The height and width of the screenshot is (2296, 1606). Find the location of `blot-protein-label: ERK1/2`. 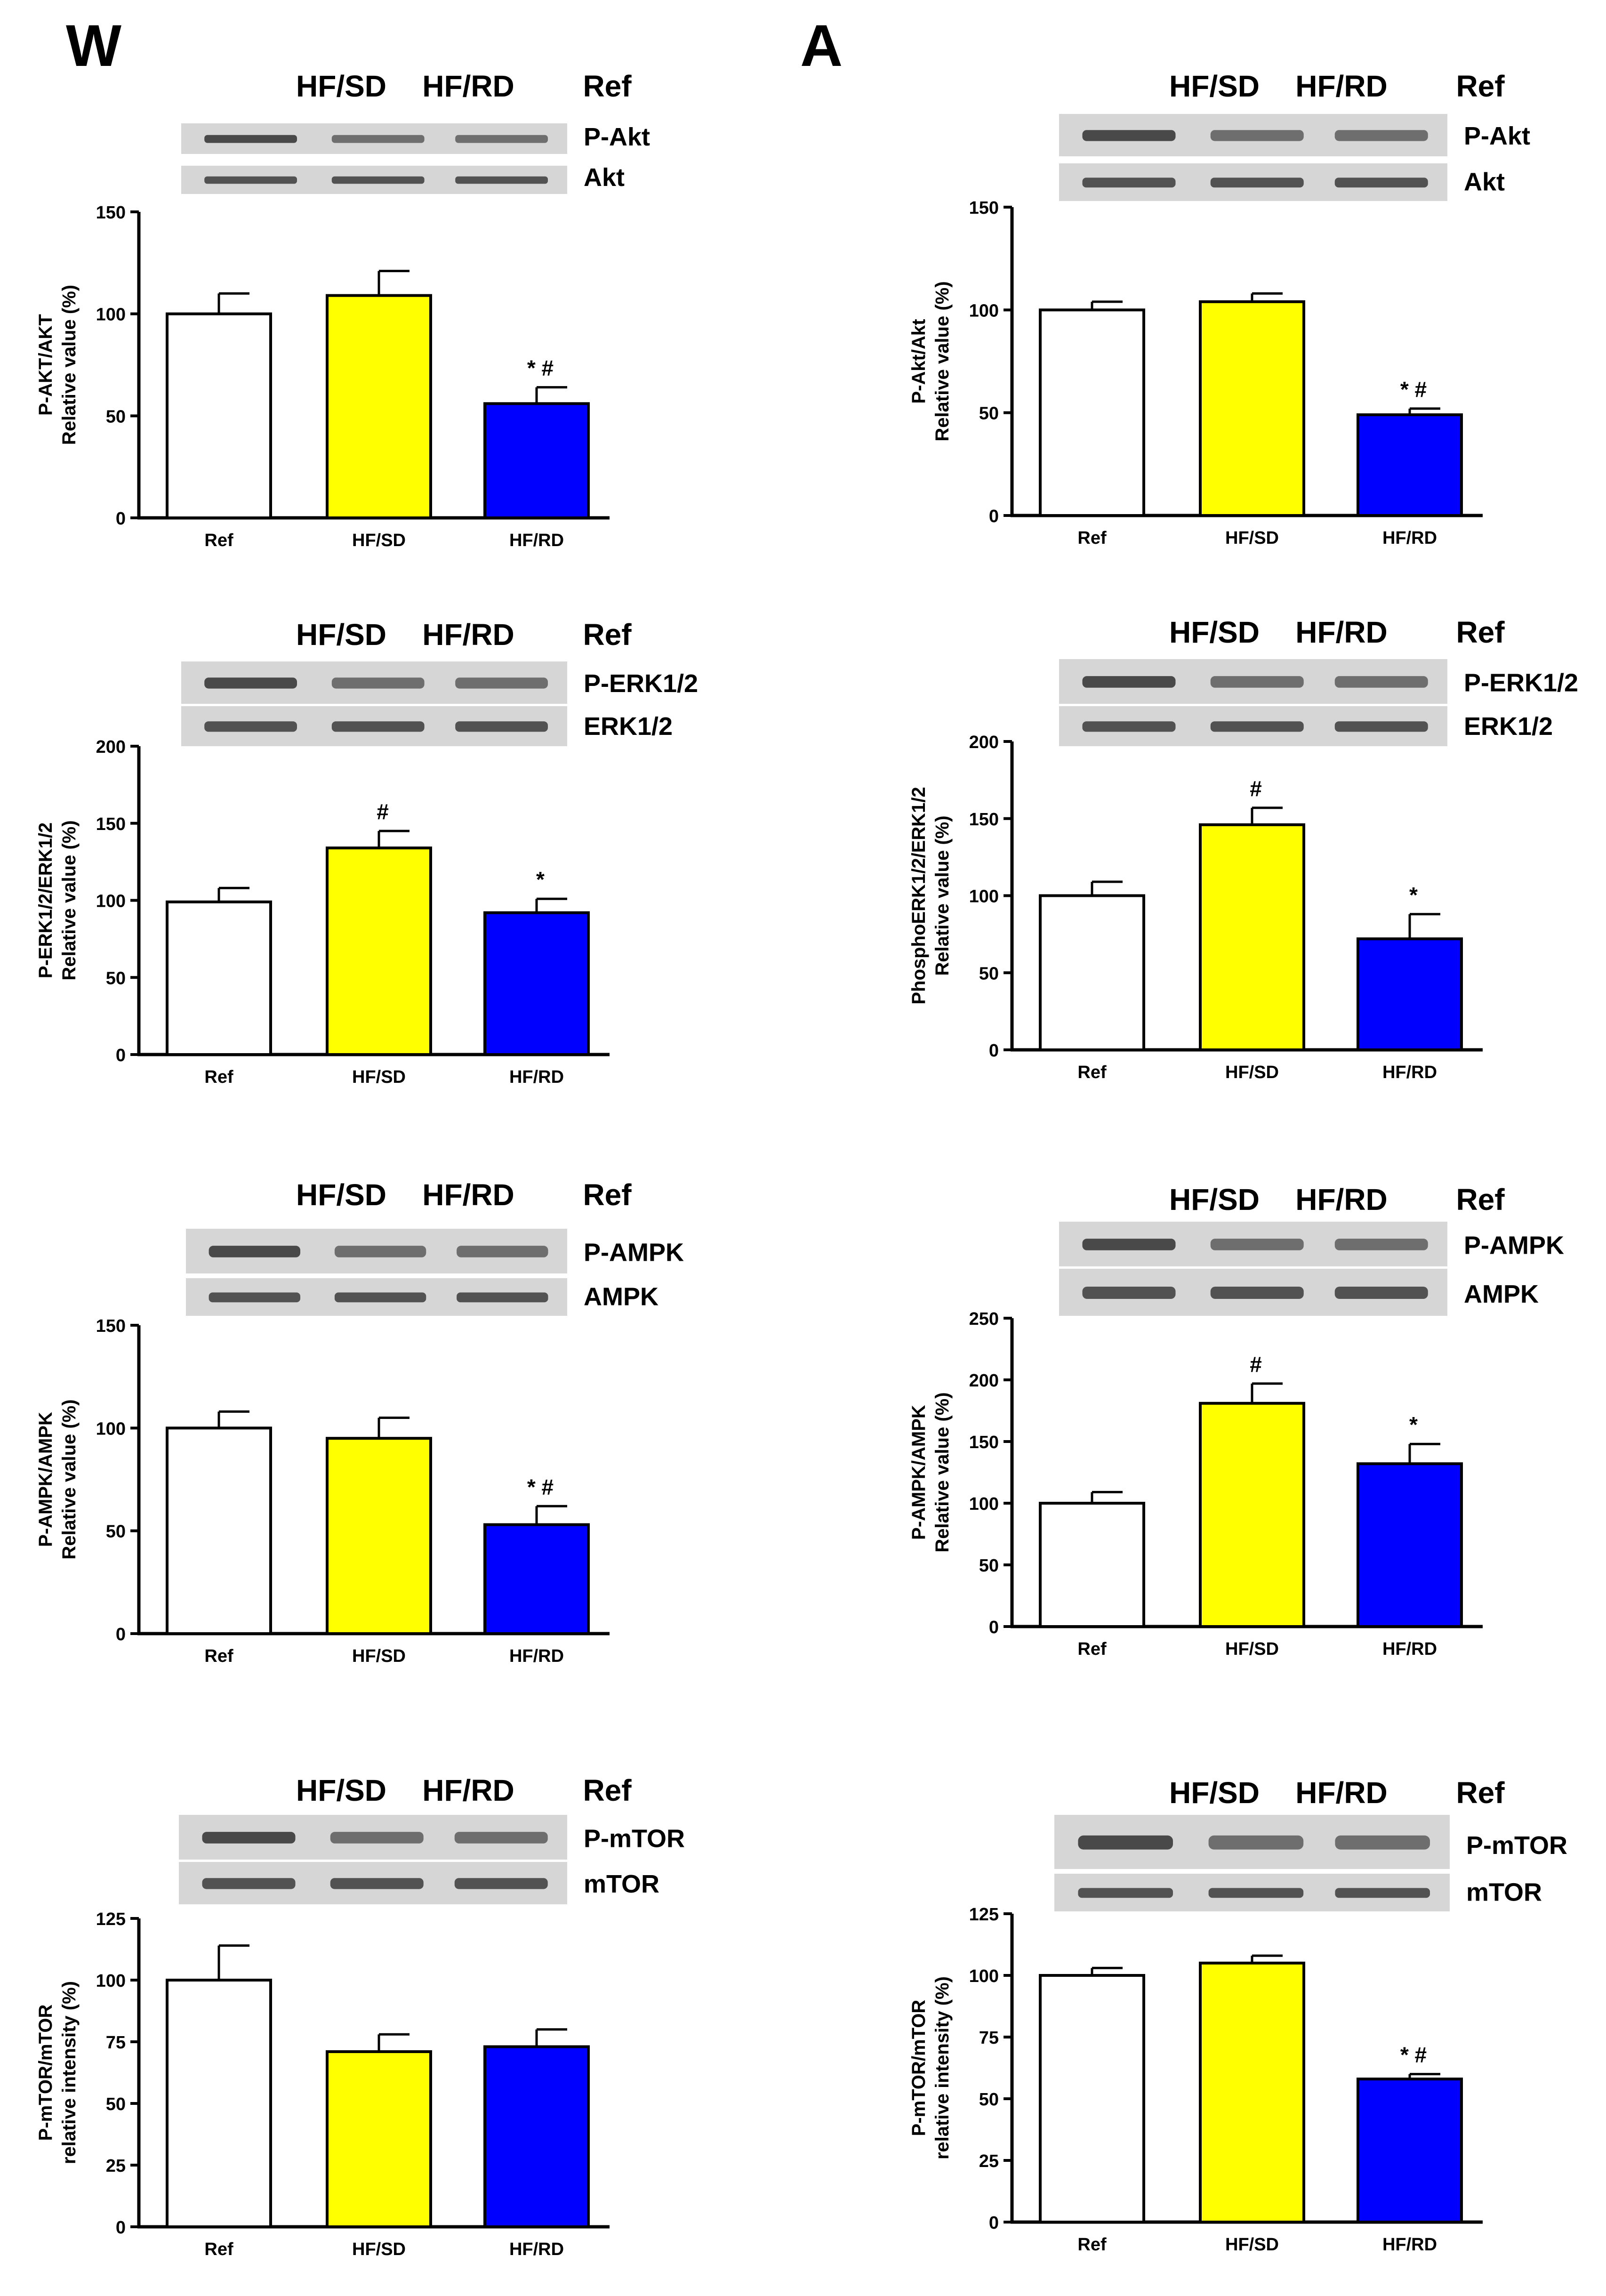

blot-protein-label: ERK1/2 is located at coordinates (1509, 726).